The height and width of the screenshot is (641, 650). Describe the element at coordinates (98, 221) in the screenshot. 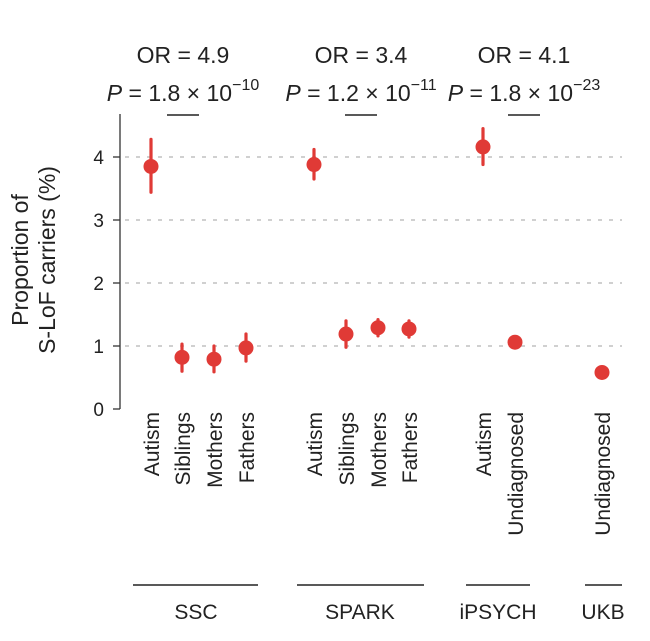

I see `y-tick-label: 3` at that location.